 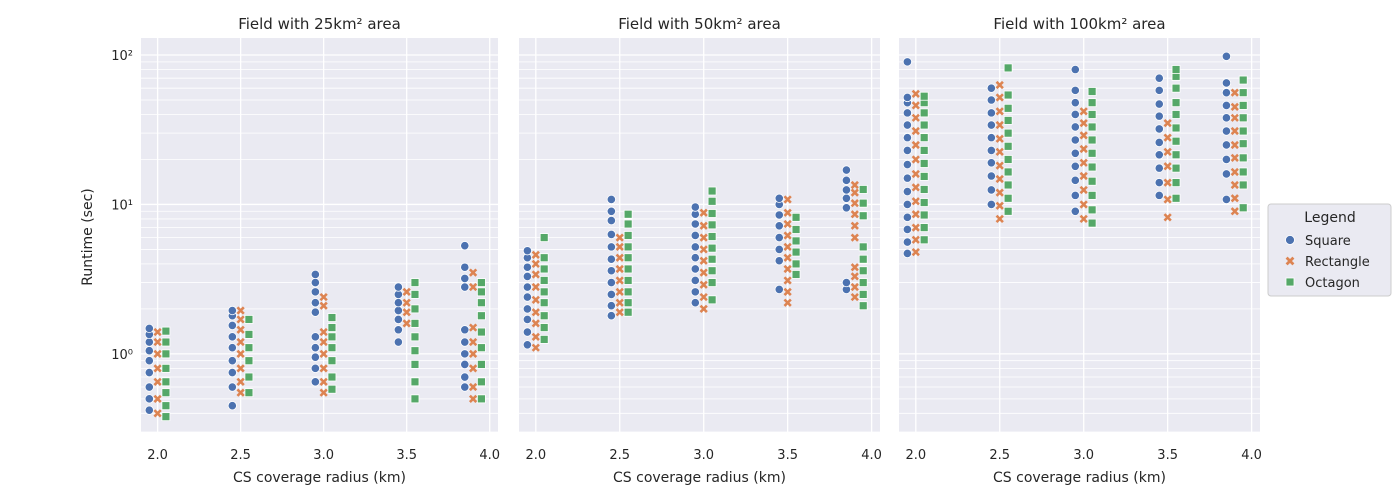 What do you see at coordinates (1290, 261) in the screenshot?
I see `legend-marker-rectangle` at bounding box center [1290, 261].